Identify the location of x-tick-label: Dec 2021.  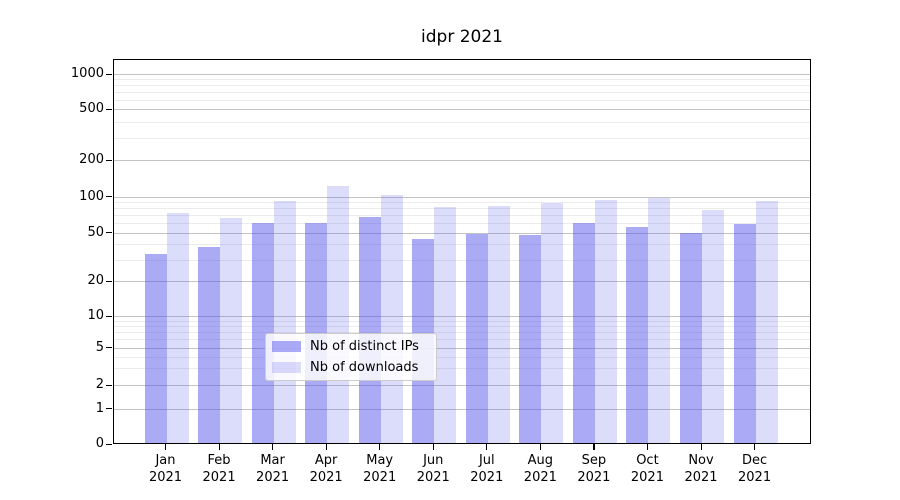
(755, 469).